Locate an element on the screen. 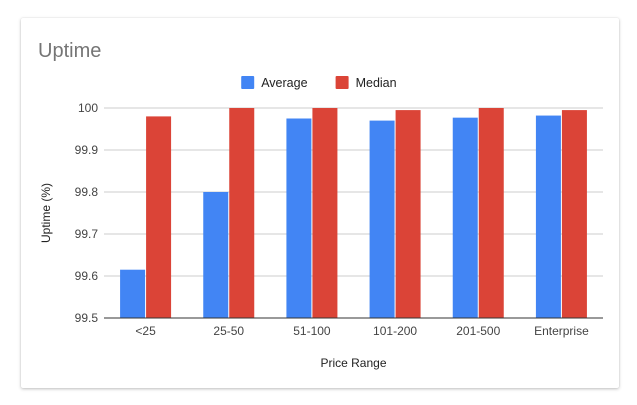 The height and width of the screenshot is (405, 637). x-tick-label: 201-500 is located at coordinates (478, 331).